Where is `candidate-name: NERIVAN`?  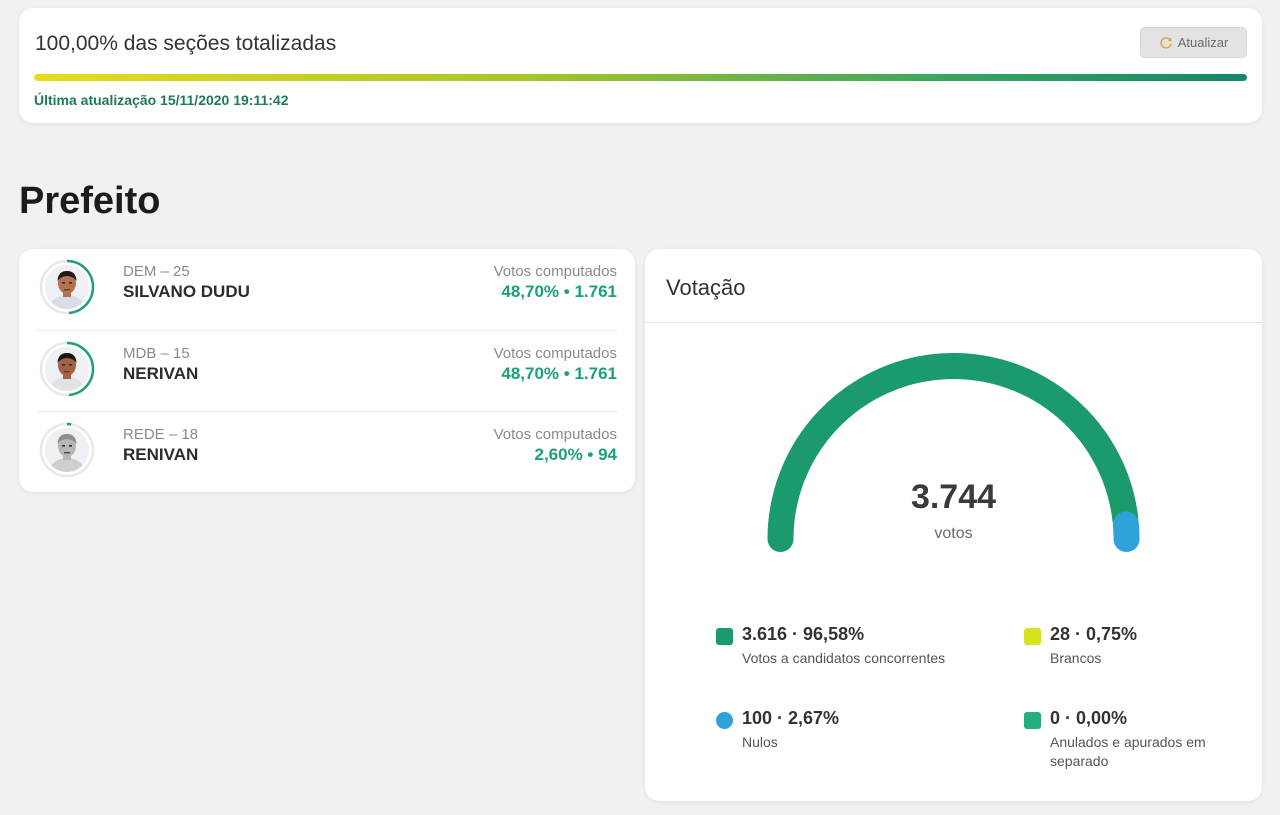 candidate-name: NERIVAN is located at coordinates (161, 373).